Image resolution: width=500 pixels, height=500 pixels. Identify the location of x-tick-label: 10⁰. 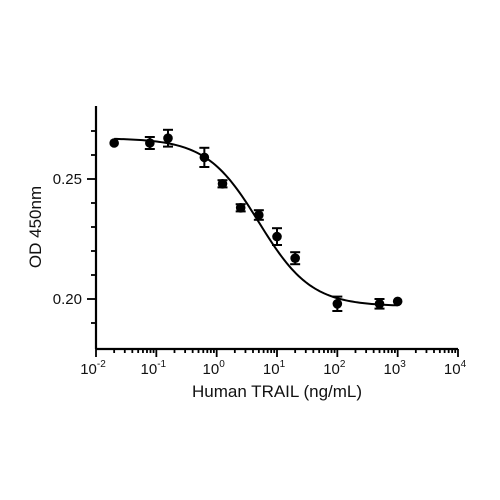
(214, 368).